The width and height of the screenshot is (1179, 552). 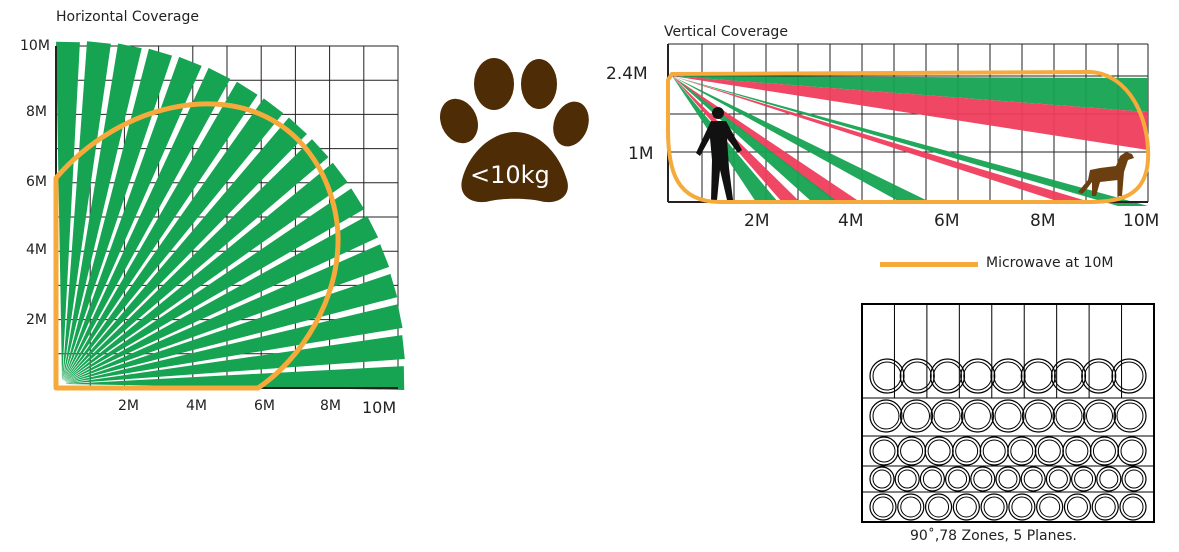 What do you see at coordinates (36, 250) in the screenshot?
I see `h-y-tick-4m: 4M` at bounding box center [36, 250].